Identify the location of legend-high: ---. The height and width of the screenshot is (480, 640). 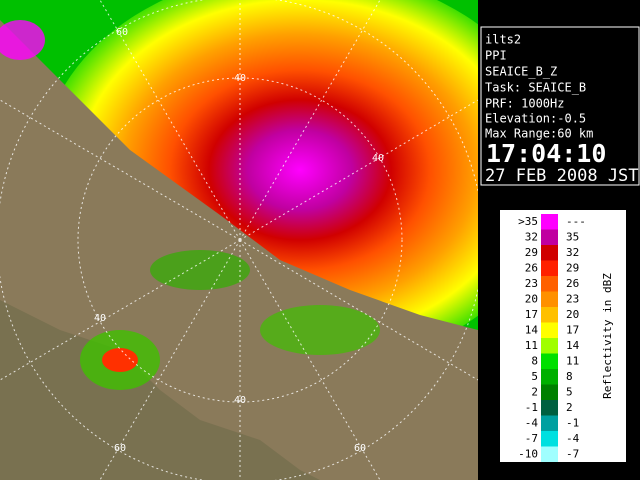
(576, 221).